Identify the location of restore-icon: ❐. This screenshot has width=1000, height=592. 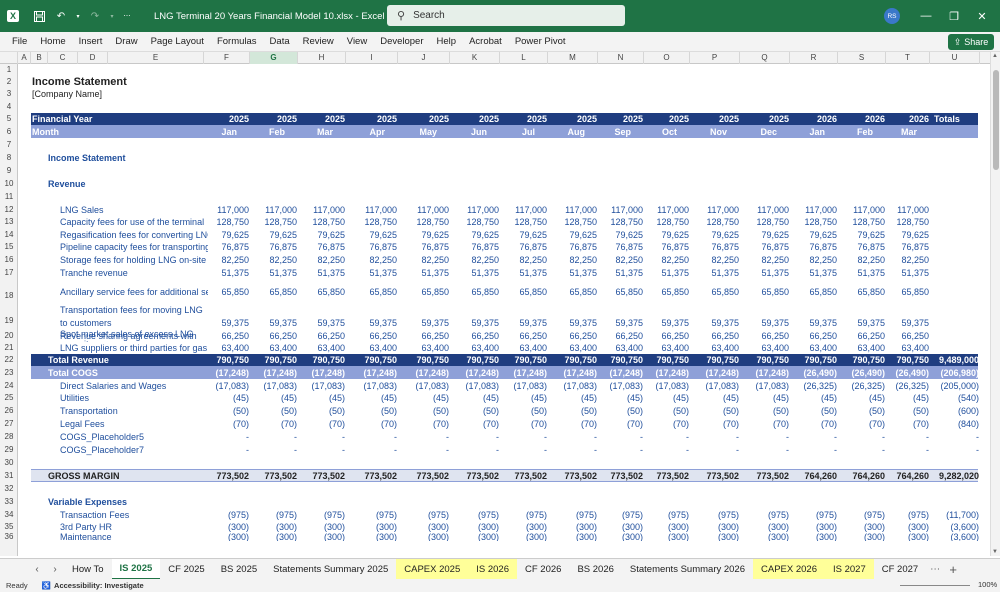
(954, 16).